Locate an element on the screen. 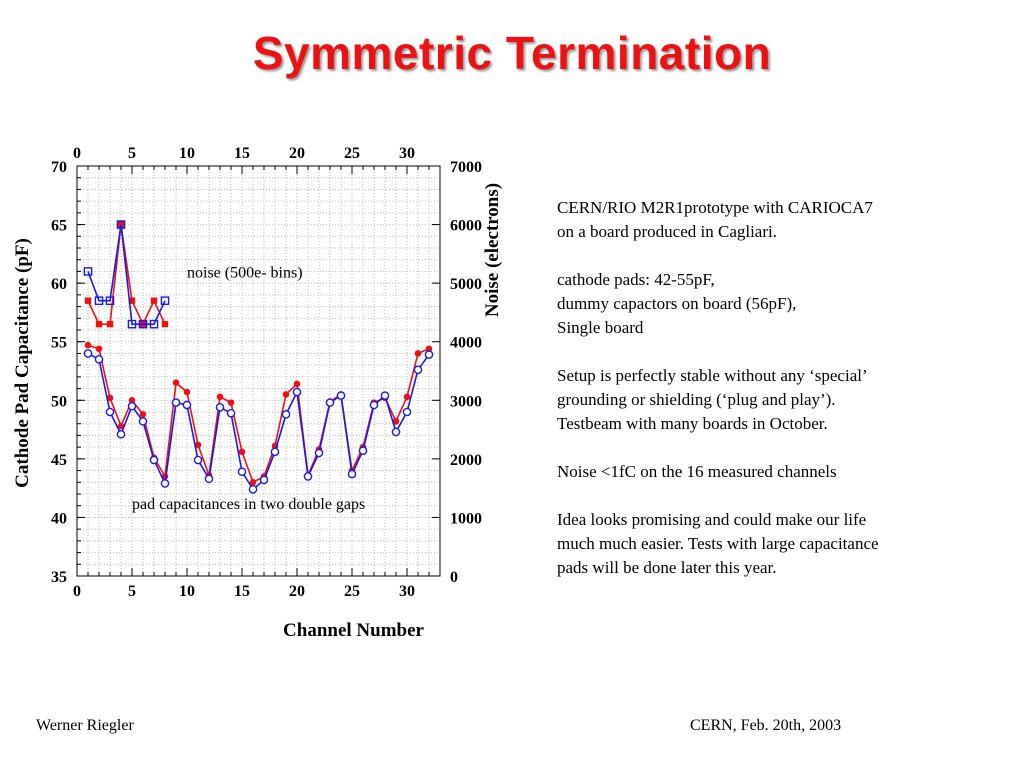  y-right-tick-label: 4000 is located at coordinates (466, 343).